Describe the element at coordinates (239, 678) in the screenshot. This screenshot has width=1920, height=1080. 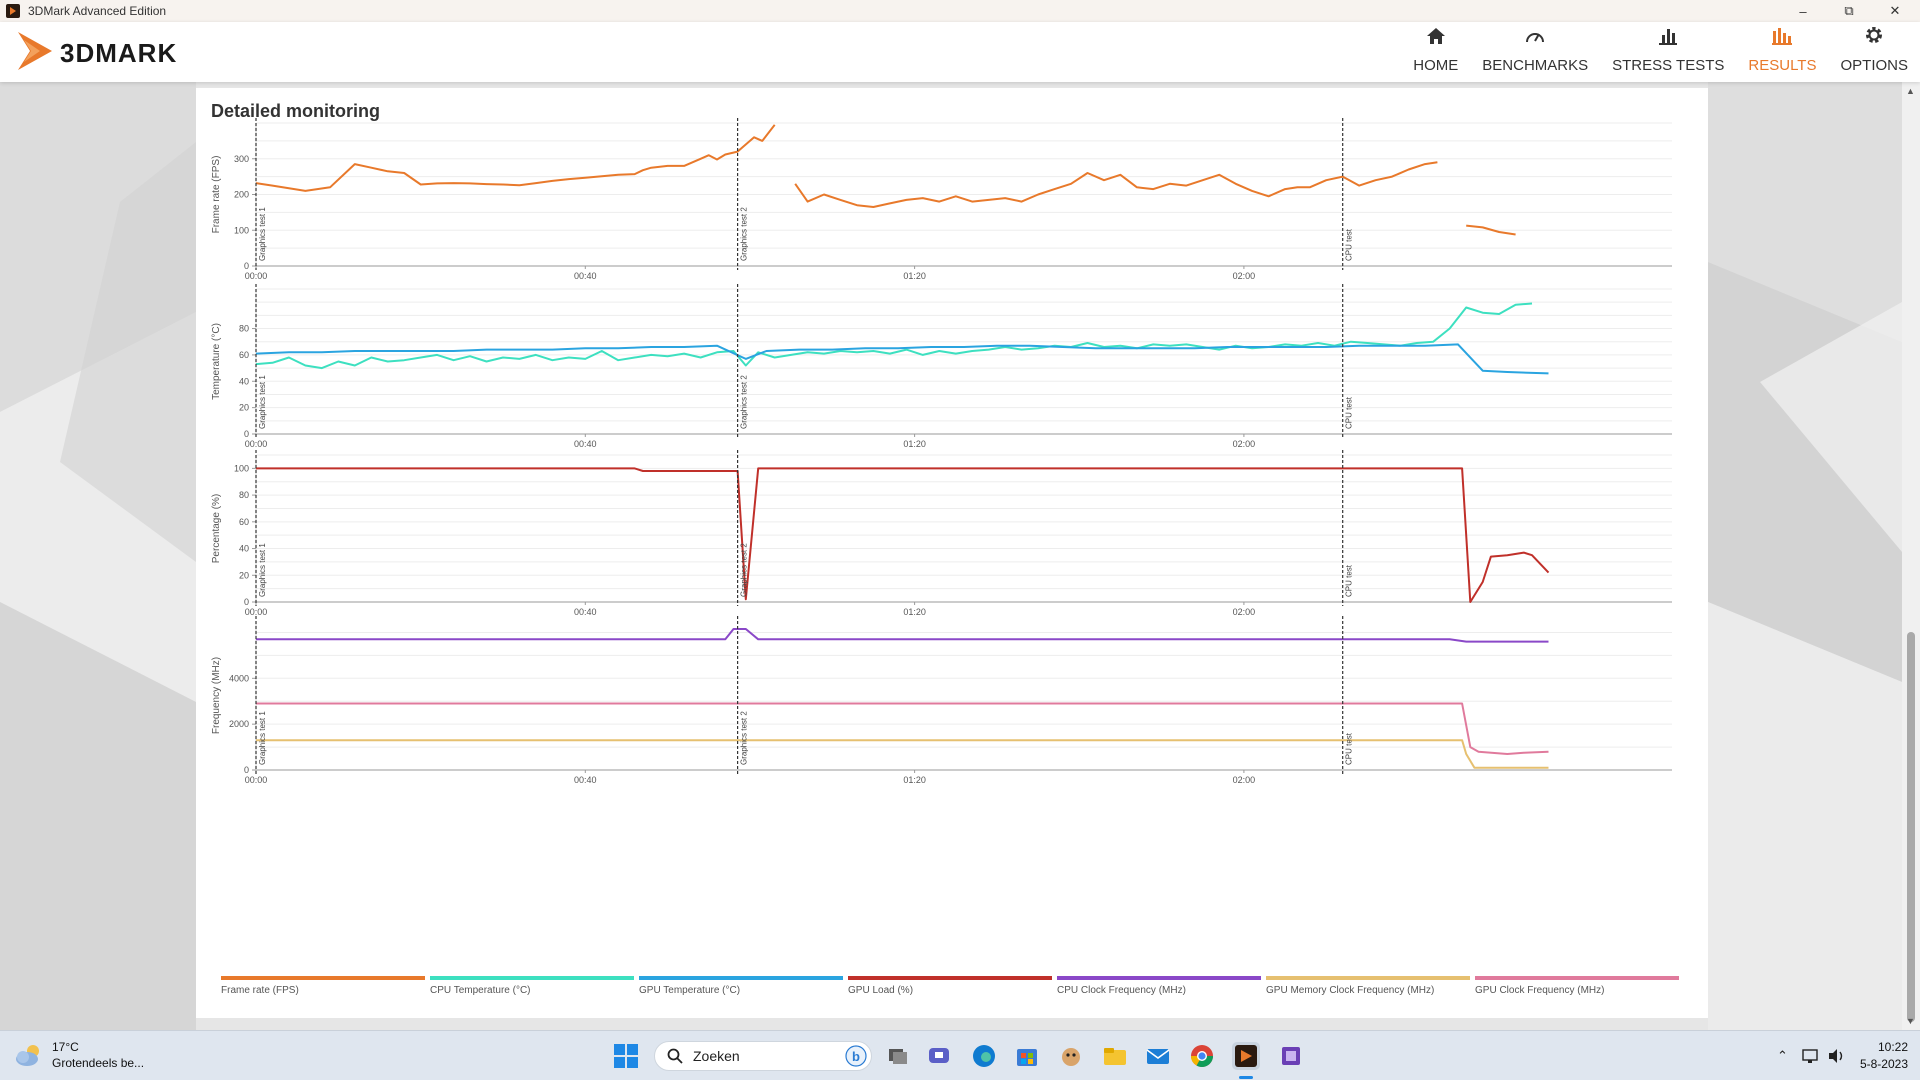
I see `y-tick-label: 4000` at that location.